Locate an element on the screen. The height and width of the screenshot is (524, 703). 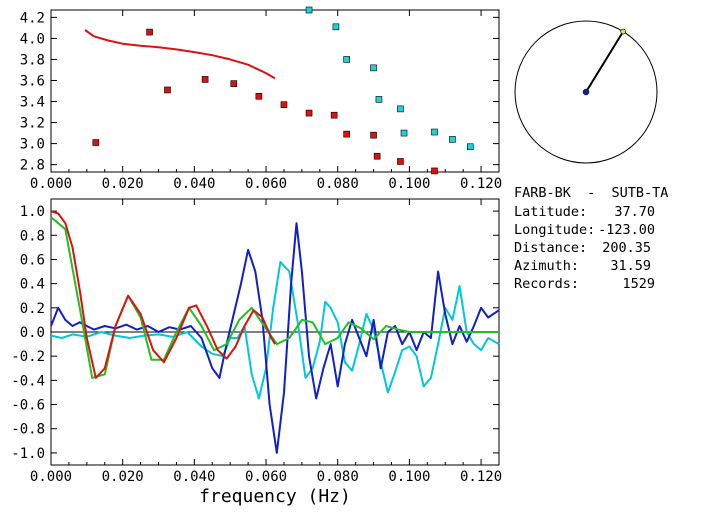
top-x-tick-label: 0.080 is located at coordinates (338, 184).